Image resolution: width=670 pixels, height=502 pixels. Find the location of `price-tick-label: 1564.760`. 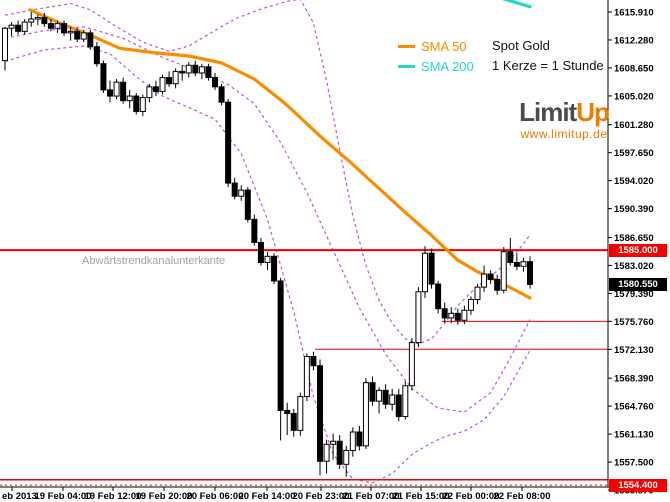

price-tick-label: 1564.760 is located at coordinates (634, 407).